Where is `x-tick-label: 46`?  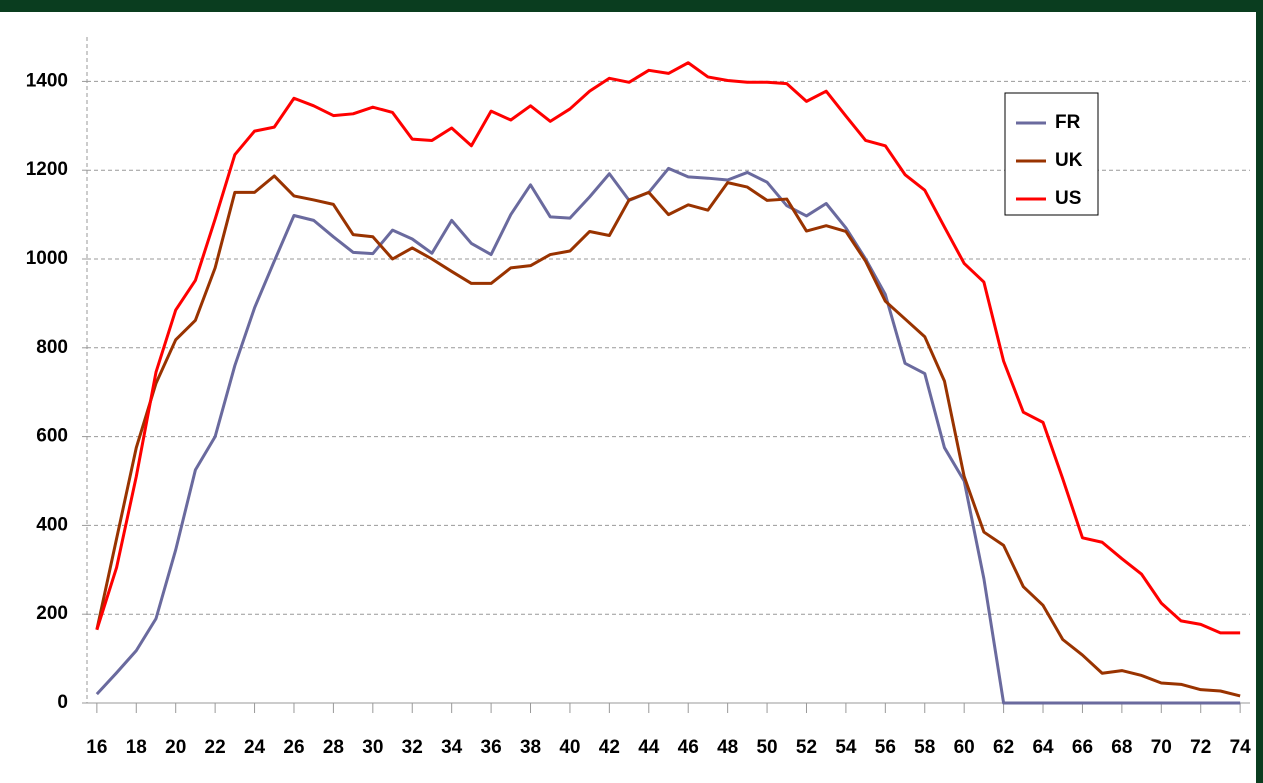 x-tick-label: 46 is located at coordinates (688, 747).